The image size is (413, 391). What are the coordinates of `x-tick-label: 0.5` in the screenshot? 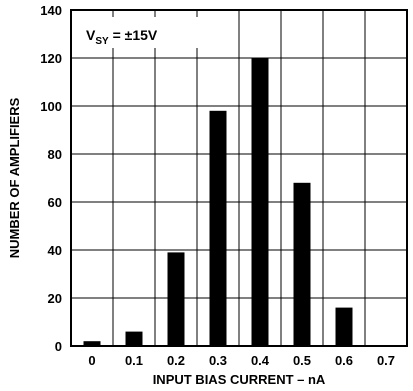 It's located at (302, 360).